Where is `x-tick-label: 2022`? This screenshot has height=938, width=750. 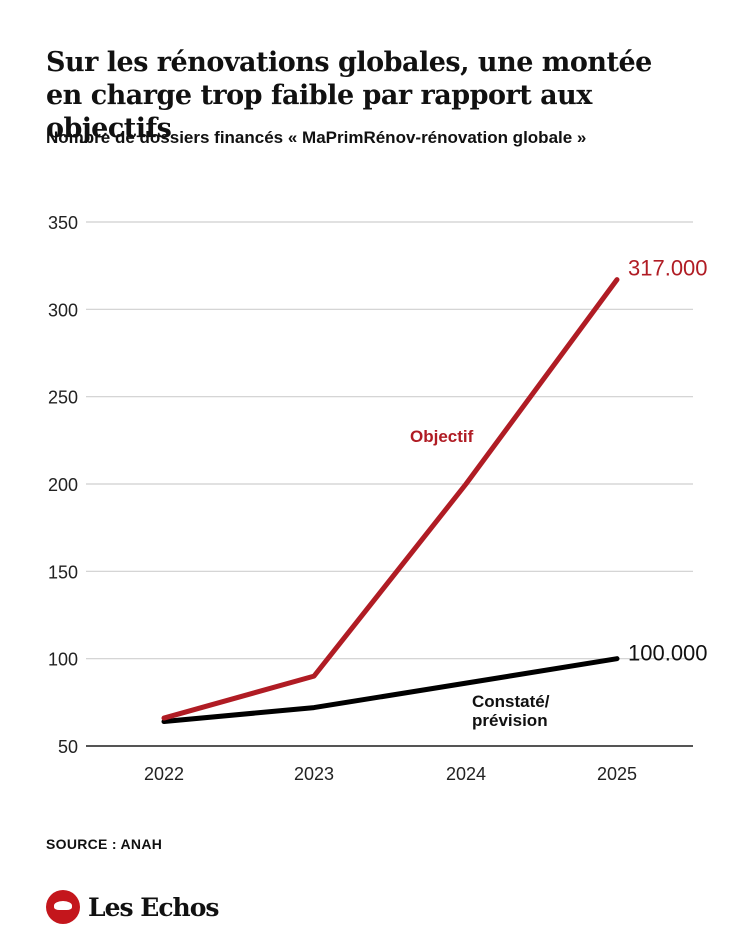 x-tick-label: 2022 is located at coordinates (164, 774).